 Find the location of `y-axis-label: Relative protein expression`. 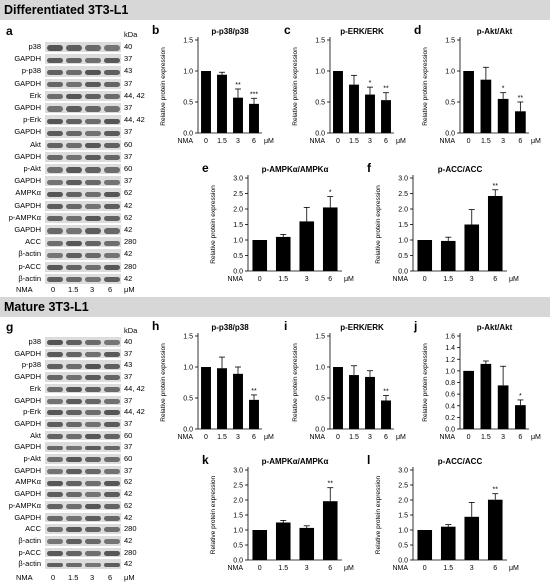

y-axis-label: Relative protein expression is located at coordinates (213, 224).